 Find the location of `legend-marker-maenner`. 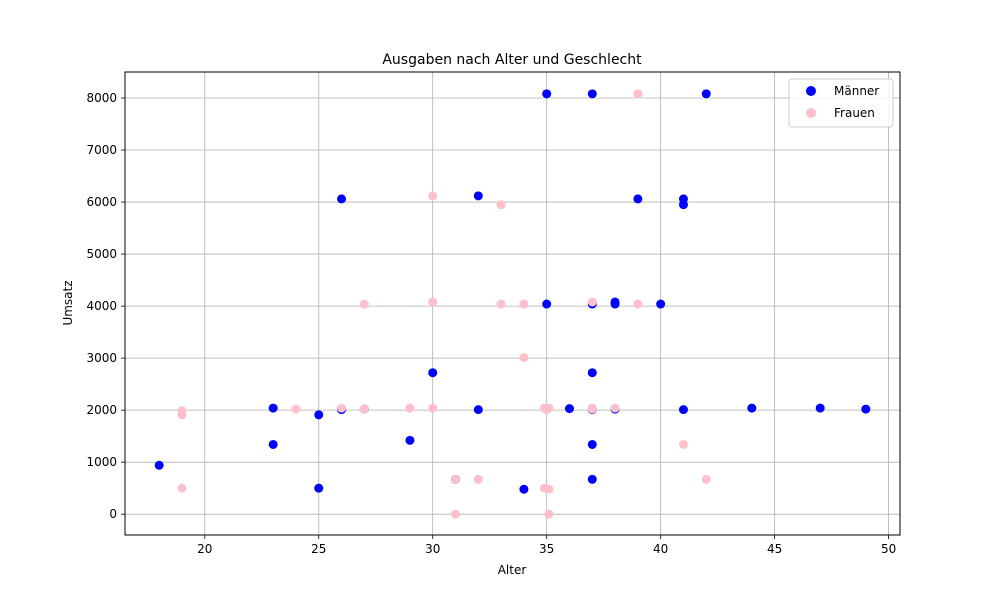

legend-marker-maenner is located at coordinates (811, 91).